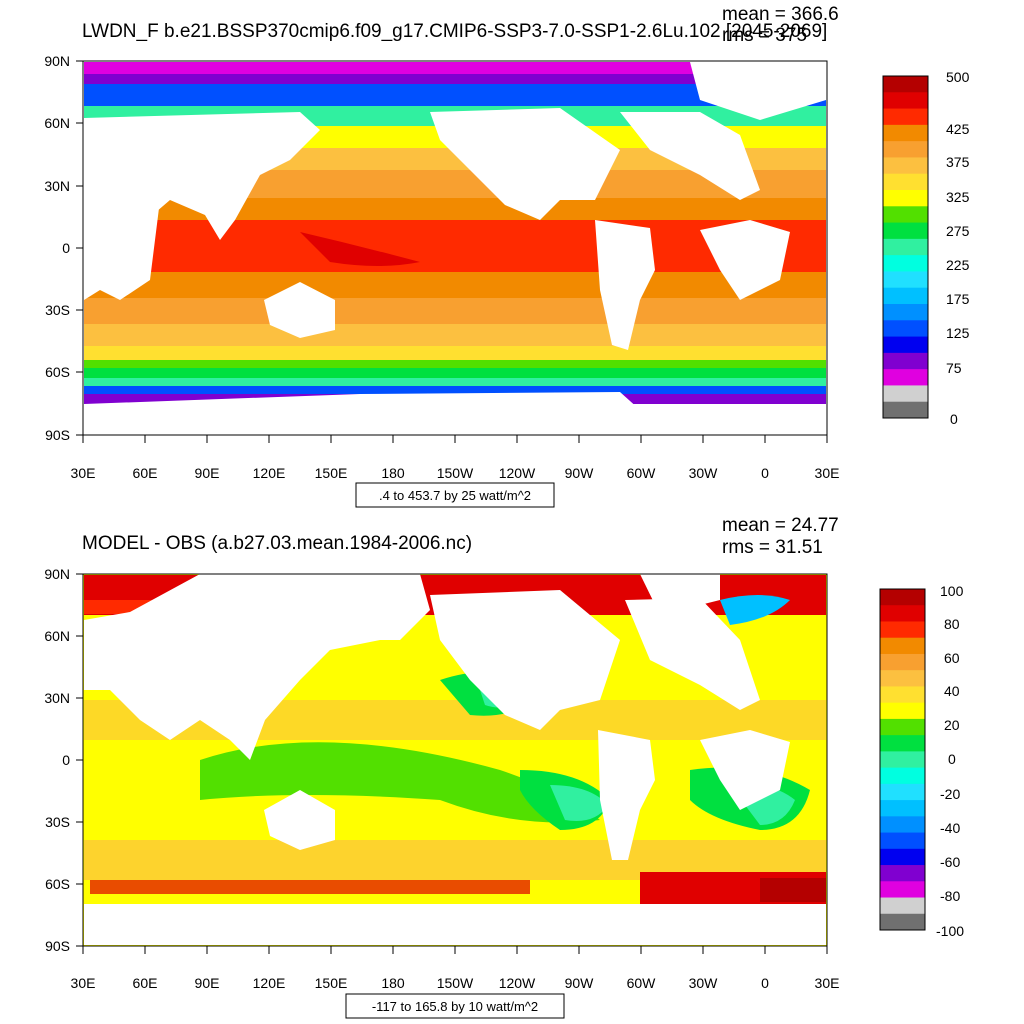  I want to click on colorbar-label: 500, so click(958, 77).